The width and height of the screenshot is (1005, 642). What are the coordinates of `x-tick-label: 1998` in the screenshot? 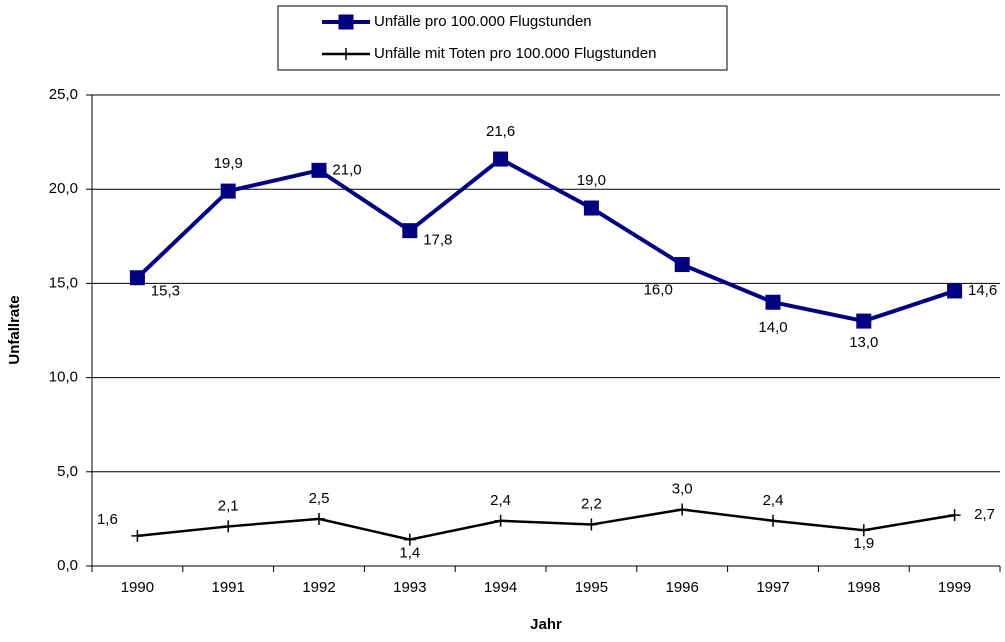 It's located at (863, 587).